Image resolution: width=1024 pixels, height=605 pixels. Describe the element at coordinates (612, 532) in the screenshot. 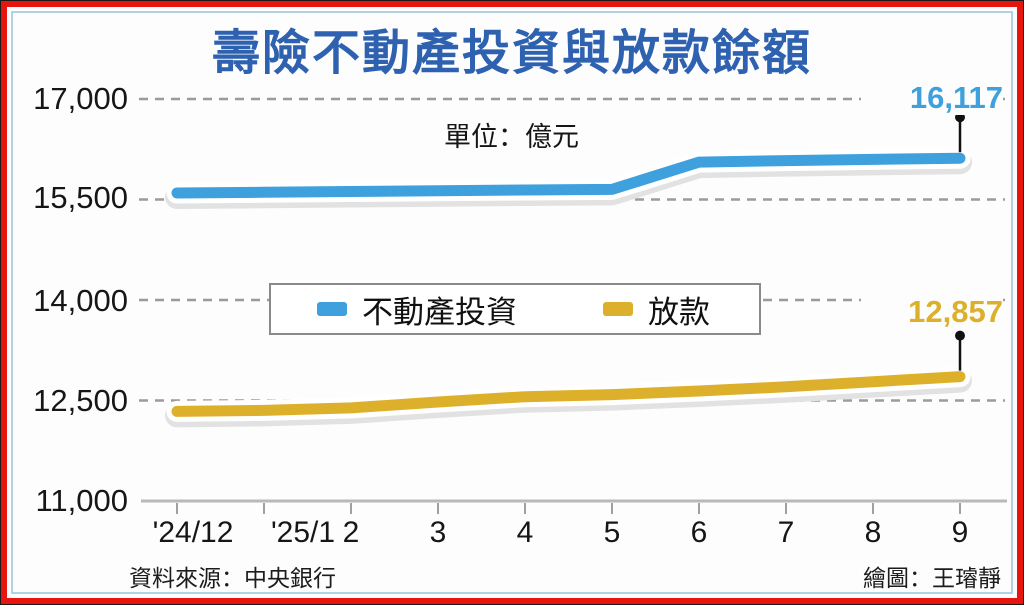

I see `x-axis-label: 5` at that location.